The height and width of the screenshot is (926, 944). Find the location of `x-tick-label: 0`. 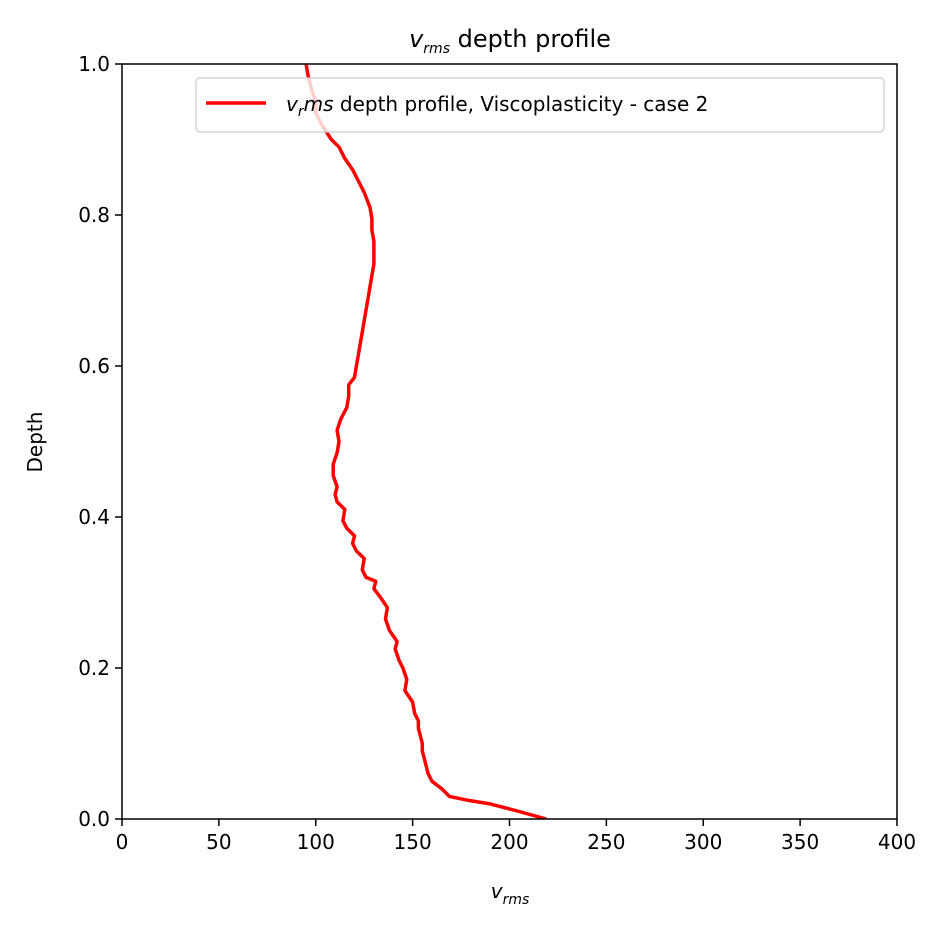

x-tick-label: 0 is located at coordinates (122, 842).